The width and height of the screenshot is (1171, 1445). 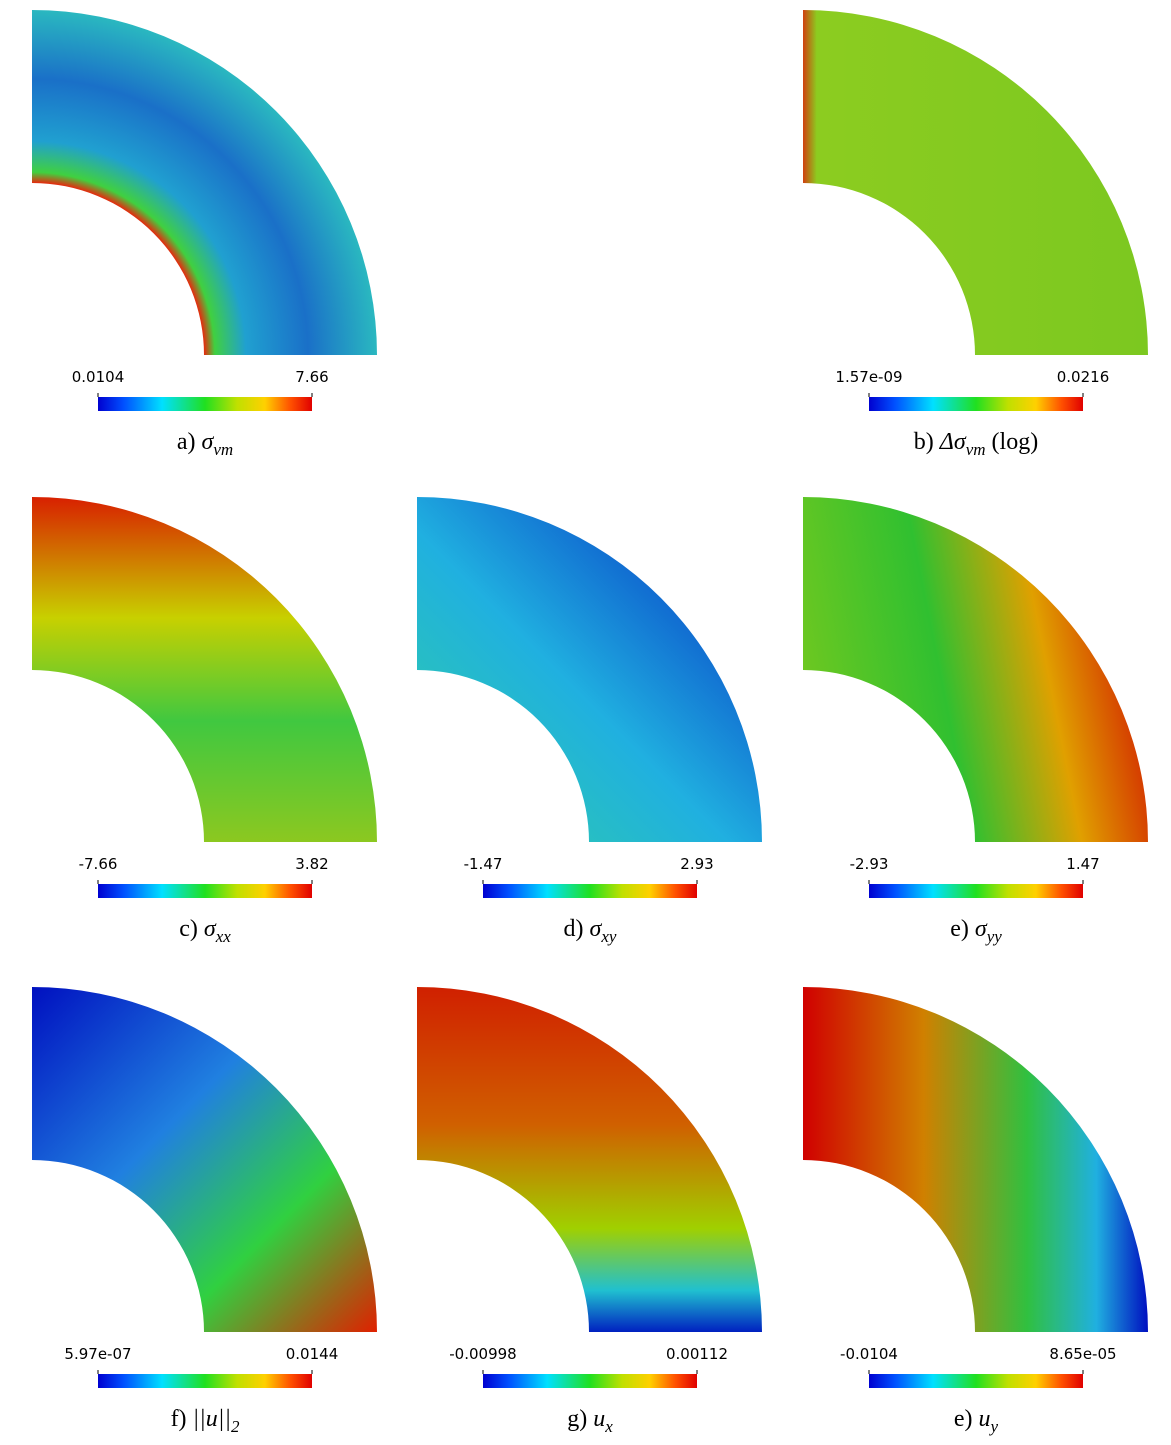 What do you see at coordinates (869, 1354) in the screenshot?
I see `colorbar-min: -0.0104` at bounding box center [869, 1354].